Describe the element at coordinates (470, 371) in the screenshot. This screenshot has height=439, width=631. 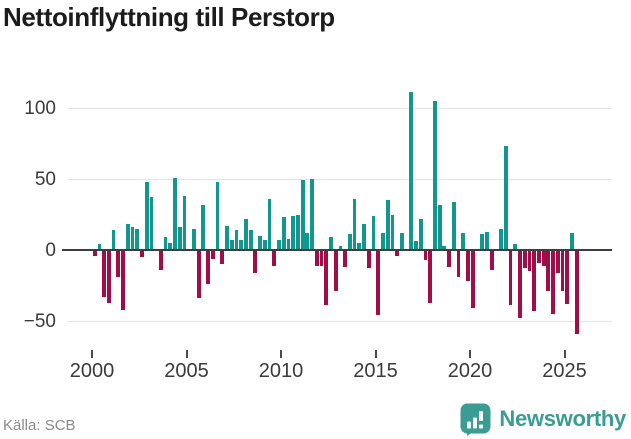
I see `x-tick-label: 2020` at that location.